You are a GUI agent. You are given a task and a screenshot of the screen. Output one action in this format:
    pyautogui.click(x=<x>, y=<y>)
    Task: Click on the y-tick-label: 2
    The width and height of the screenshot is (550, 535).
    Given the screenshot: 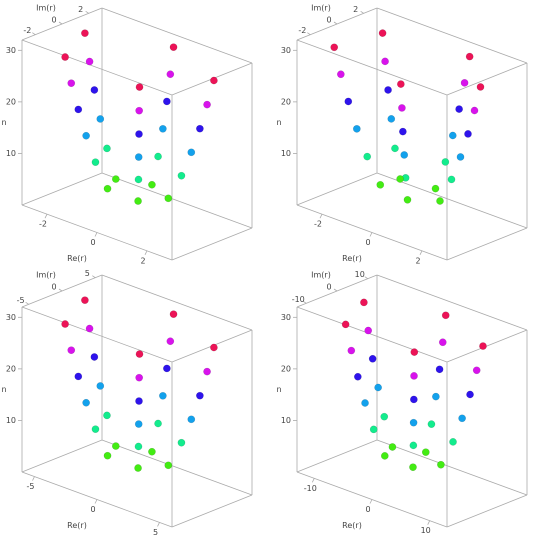 What is the action you would take?
    pyautogui.click(x=80, y=9)
    